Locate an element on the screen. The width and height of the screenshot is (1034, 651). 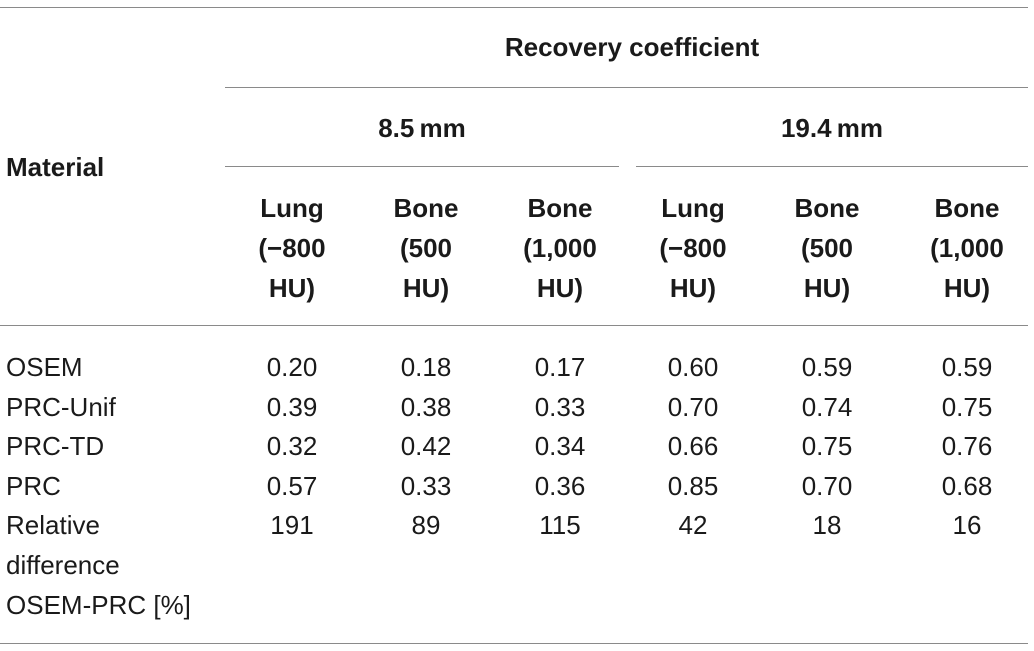
table-cell: 0.85 is located at coordinates (693, 486).